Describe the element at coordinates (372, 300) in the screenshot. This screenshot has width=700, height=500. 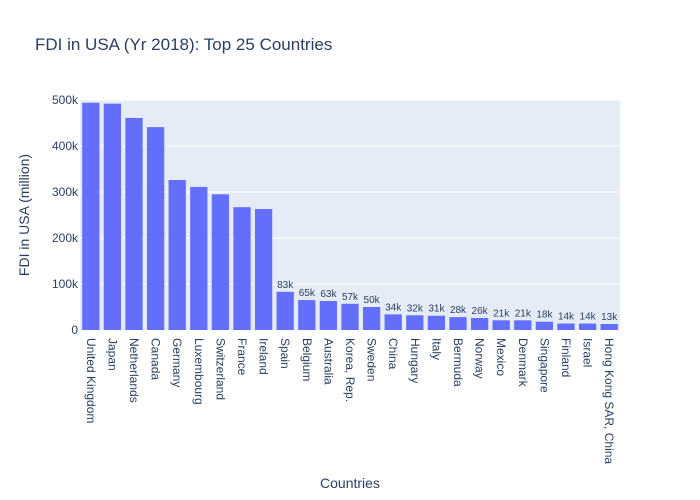
I see `bar-data-label: 50k` at that location.